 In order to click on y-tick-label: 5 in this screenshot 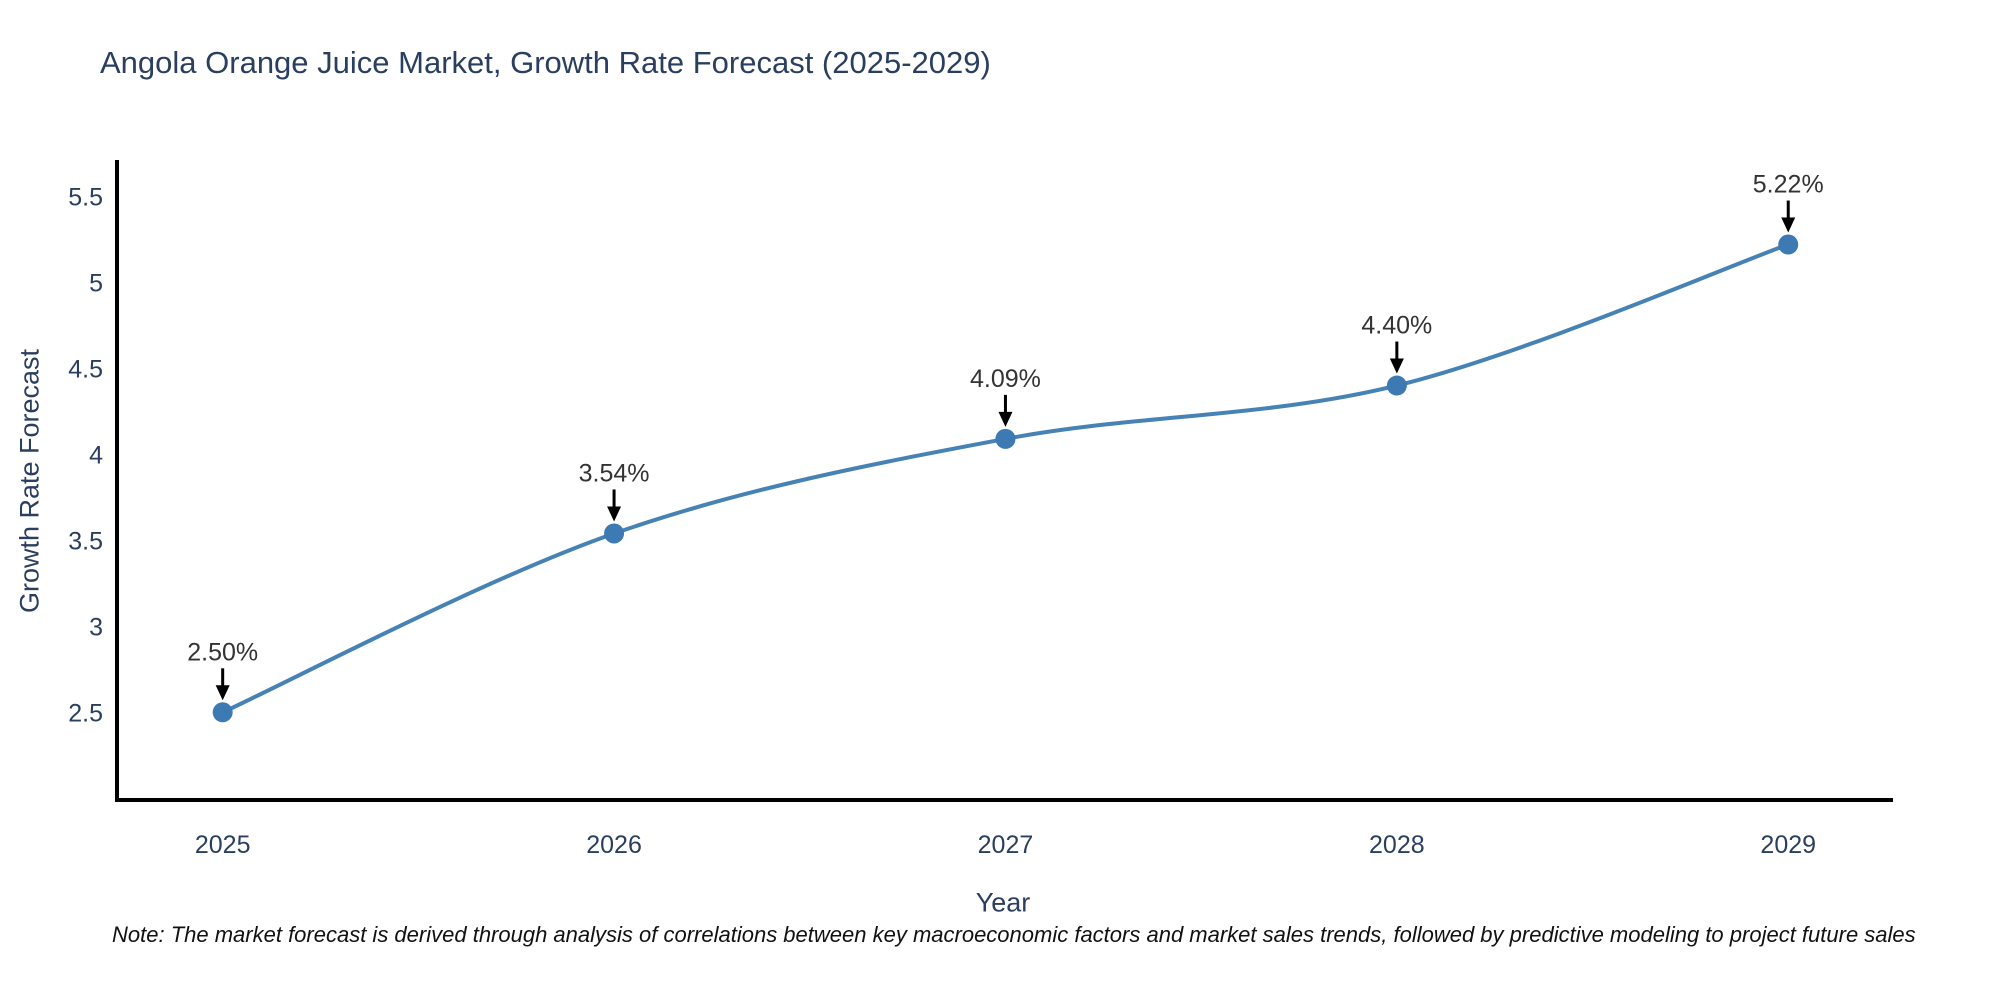, I will do `click(96, 283)`.